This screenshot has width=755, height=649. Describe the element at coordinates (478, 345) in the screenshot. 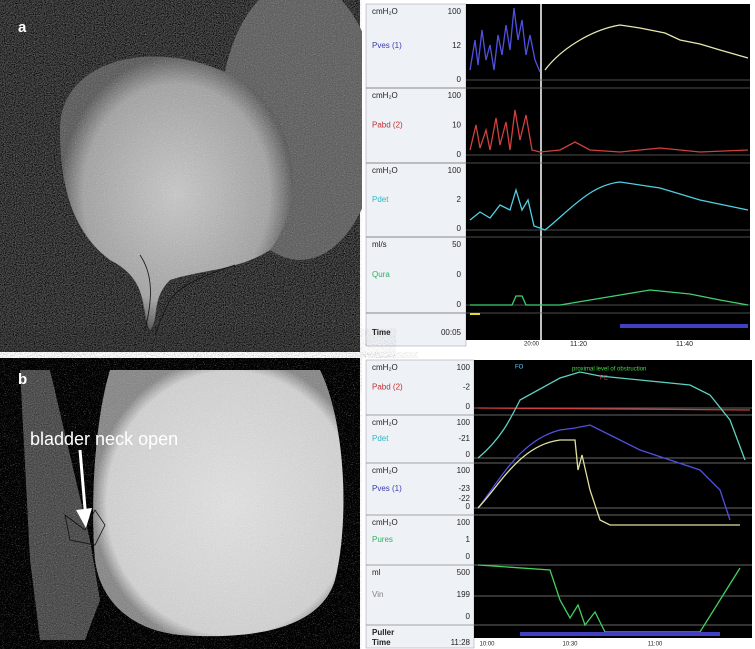

I see `volume-note: 240ml` at that location.